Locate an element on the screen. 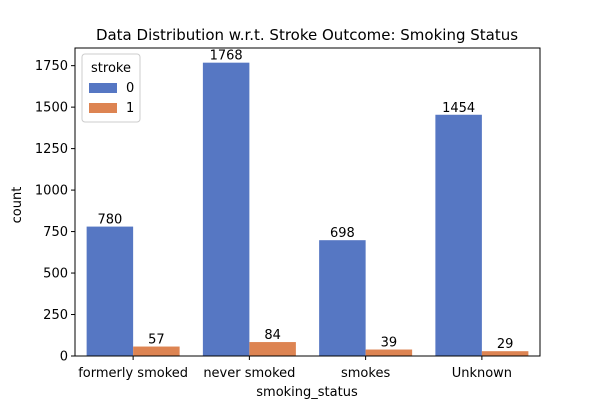  x-tick-label: formerly smoked is located at coordinates (133, 373).